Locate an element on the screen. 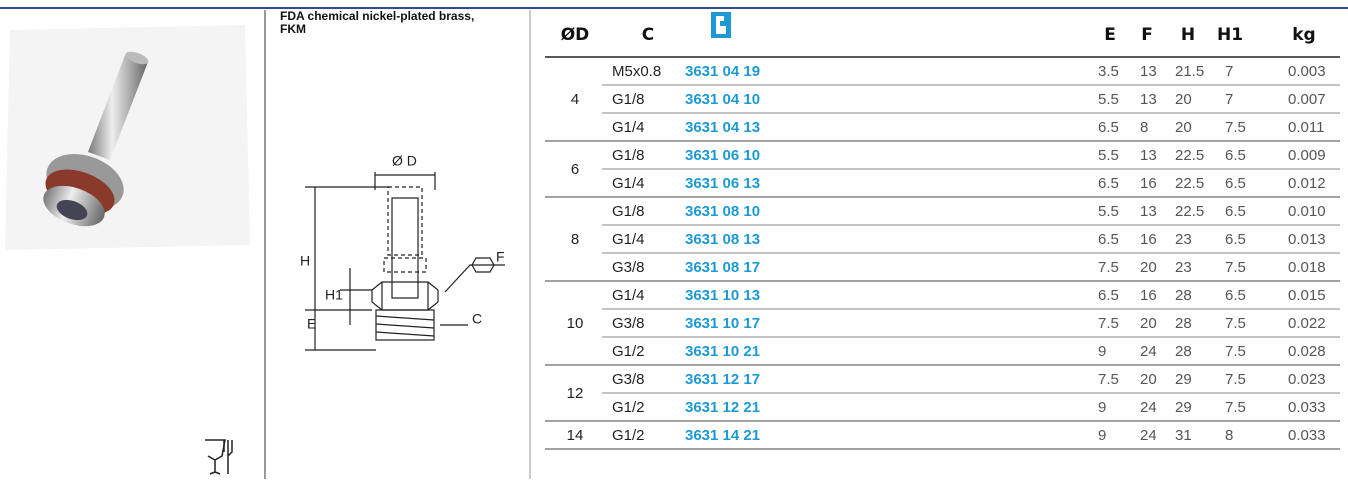 The image size is (1348, 484). top-rule is located at coordinates (674, 8).